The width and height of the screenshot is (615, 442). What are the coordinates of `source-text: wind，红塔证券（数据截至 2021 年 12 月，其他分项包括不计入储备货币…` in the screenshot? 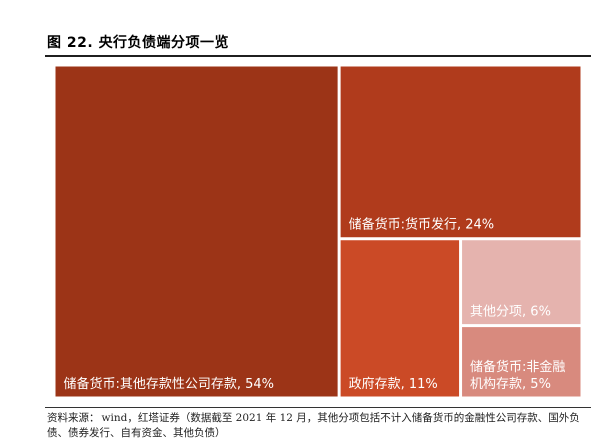 It's located at (313, 425).